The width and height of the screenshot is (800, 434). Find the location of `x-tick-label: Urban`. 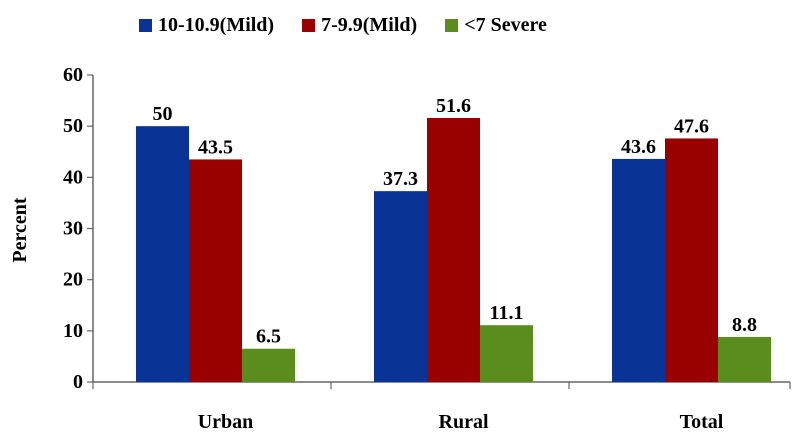

x-tick-label: Urban is located at coordinates (226, 422).